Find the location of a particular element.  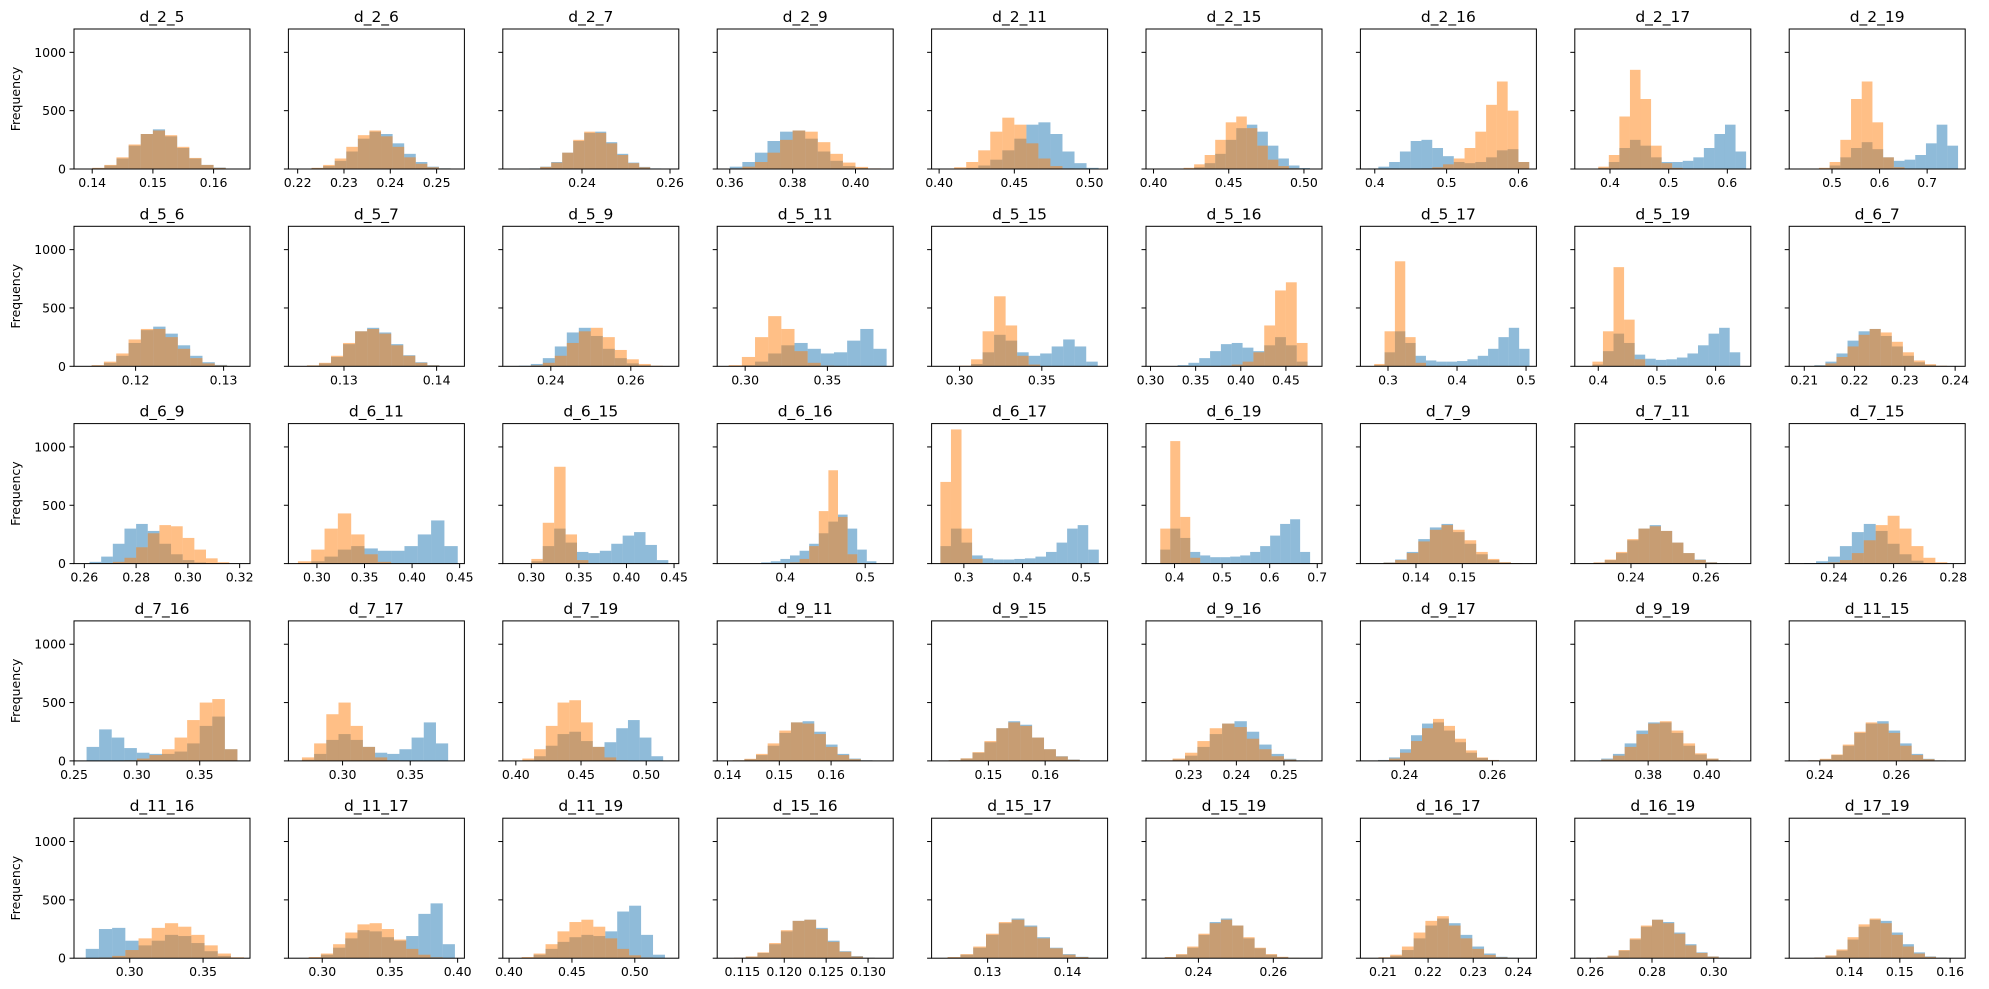

subplot-title: d_5_15 is located at coordinates (1019, 214).